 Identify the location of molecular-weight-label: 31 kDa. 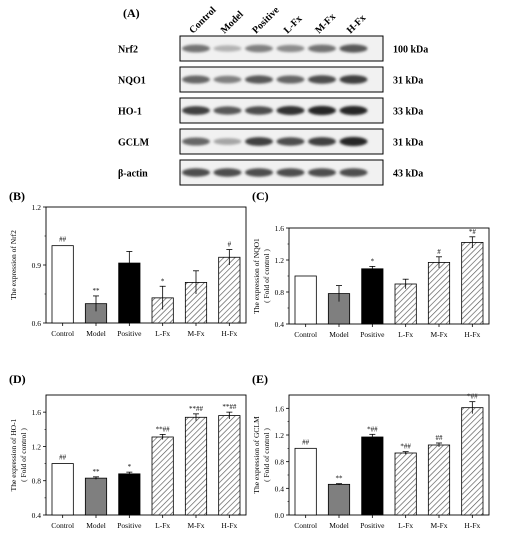
(408, 81).